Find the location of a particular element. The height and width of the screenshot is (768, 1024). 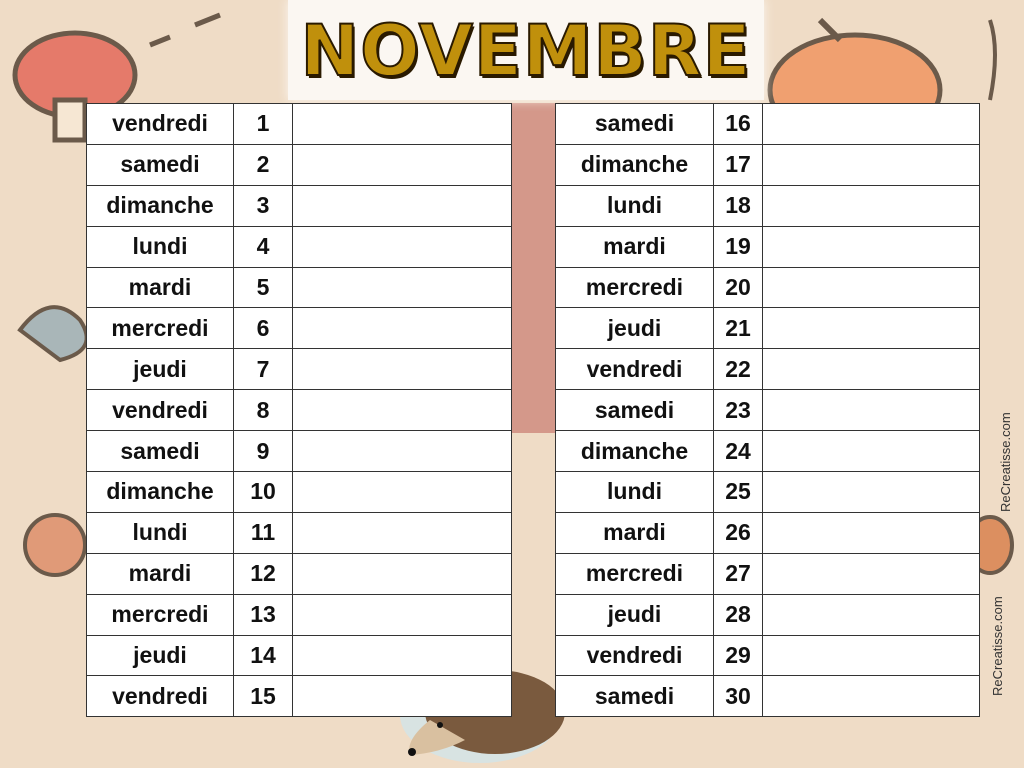

calendar-row: samedi 9 is located at coordinates (299, 451).